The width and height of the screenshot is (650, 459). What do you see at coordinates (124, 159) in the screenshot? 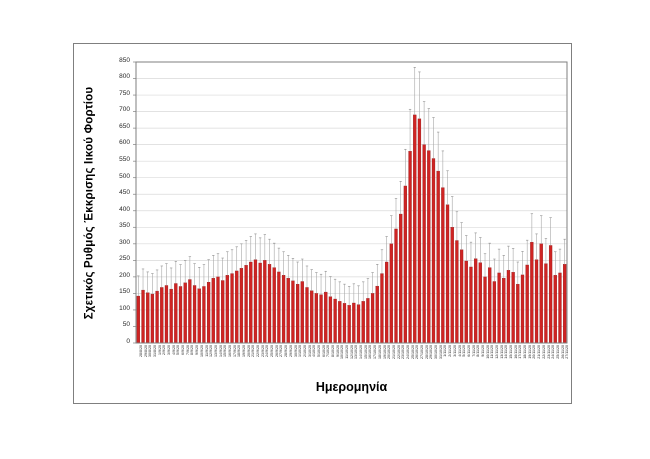
I see `y-tick-label: 550` at bounding box center [124, 159].